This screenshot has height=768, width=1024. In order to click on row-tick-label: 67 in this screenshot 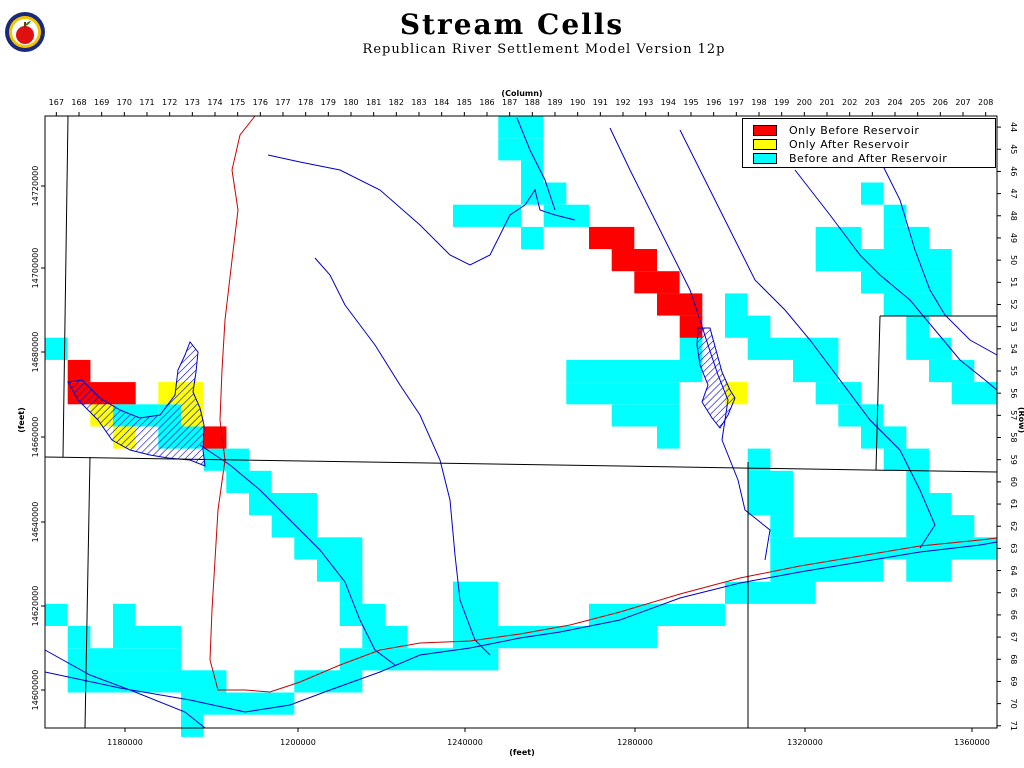, I will do `click(1013, 637)`.